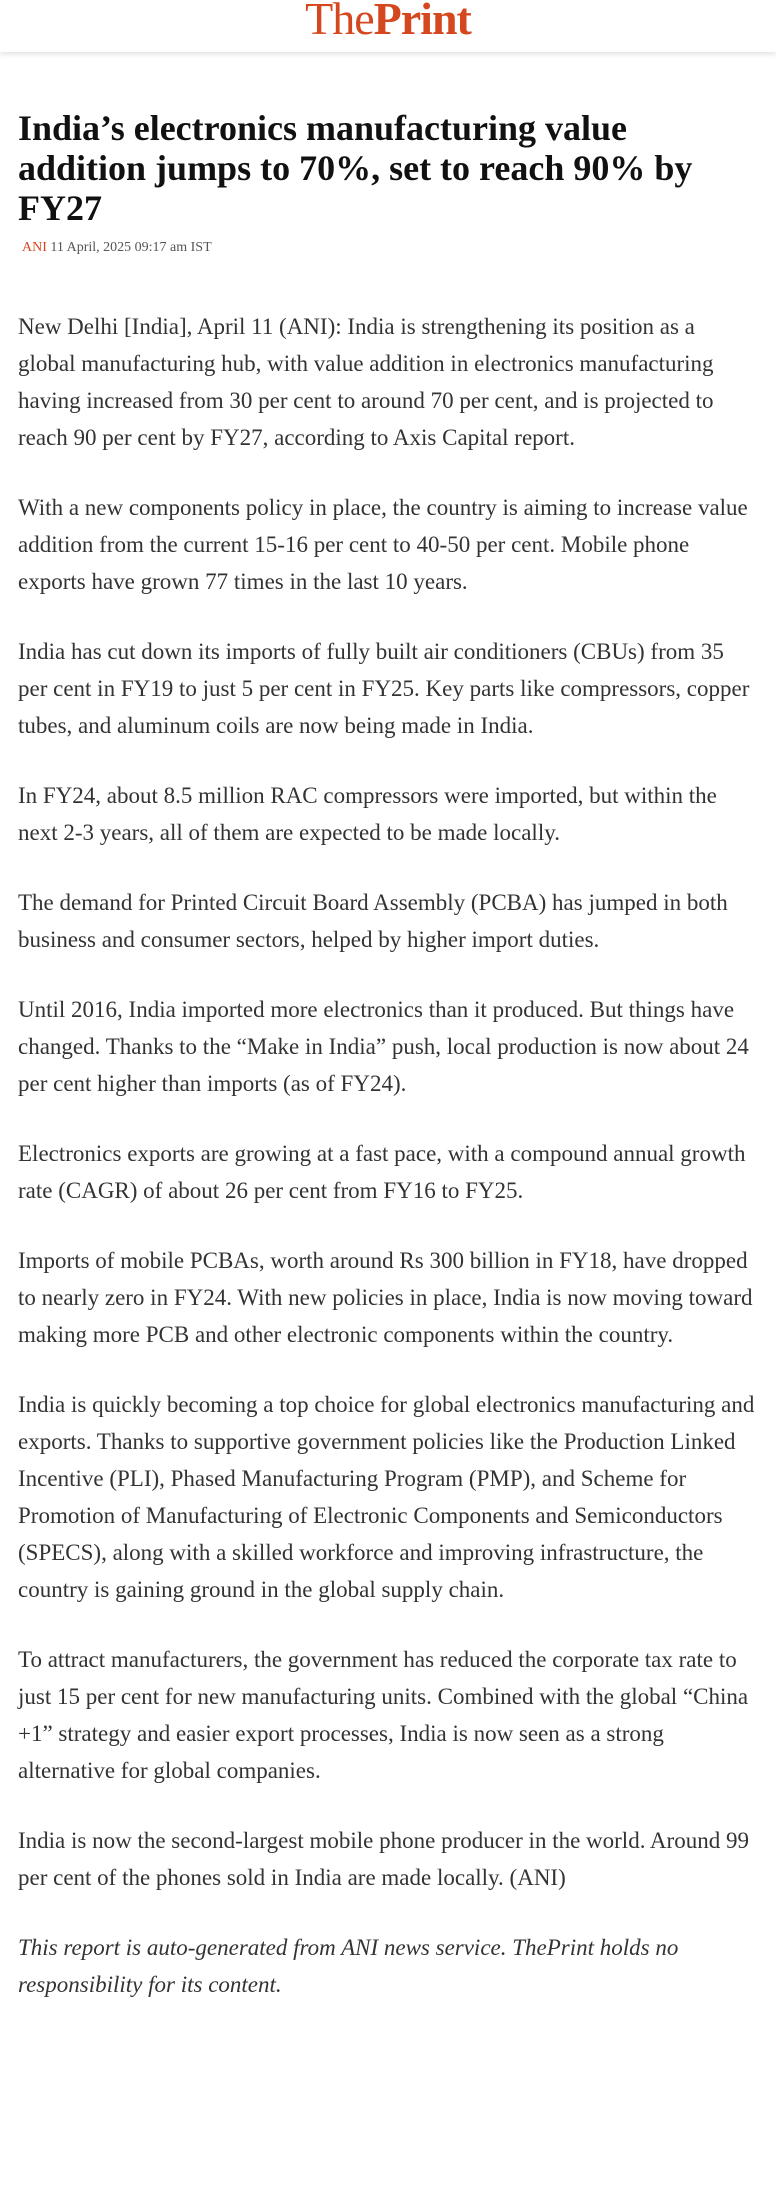 Image resolution: width=776 pixels, height=2199 pixels. Describe the element at coordinates (34, 247) in the screenshot. I see `byline-source: ANI` at that location.